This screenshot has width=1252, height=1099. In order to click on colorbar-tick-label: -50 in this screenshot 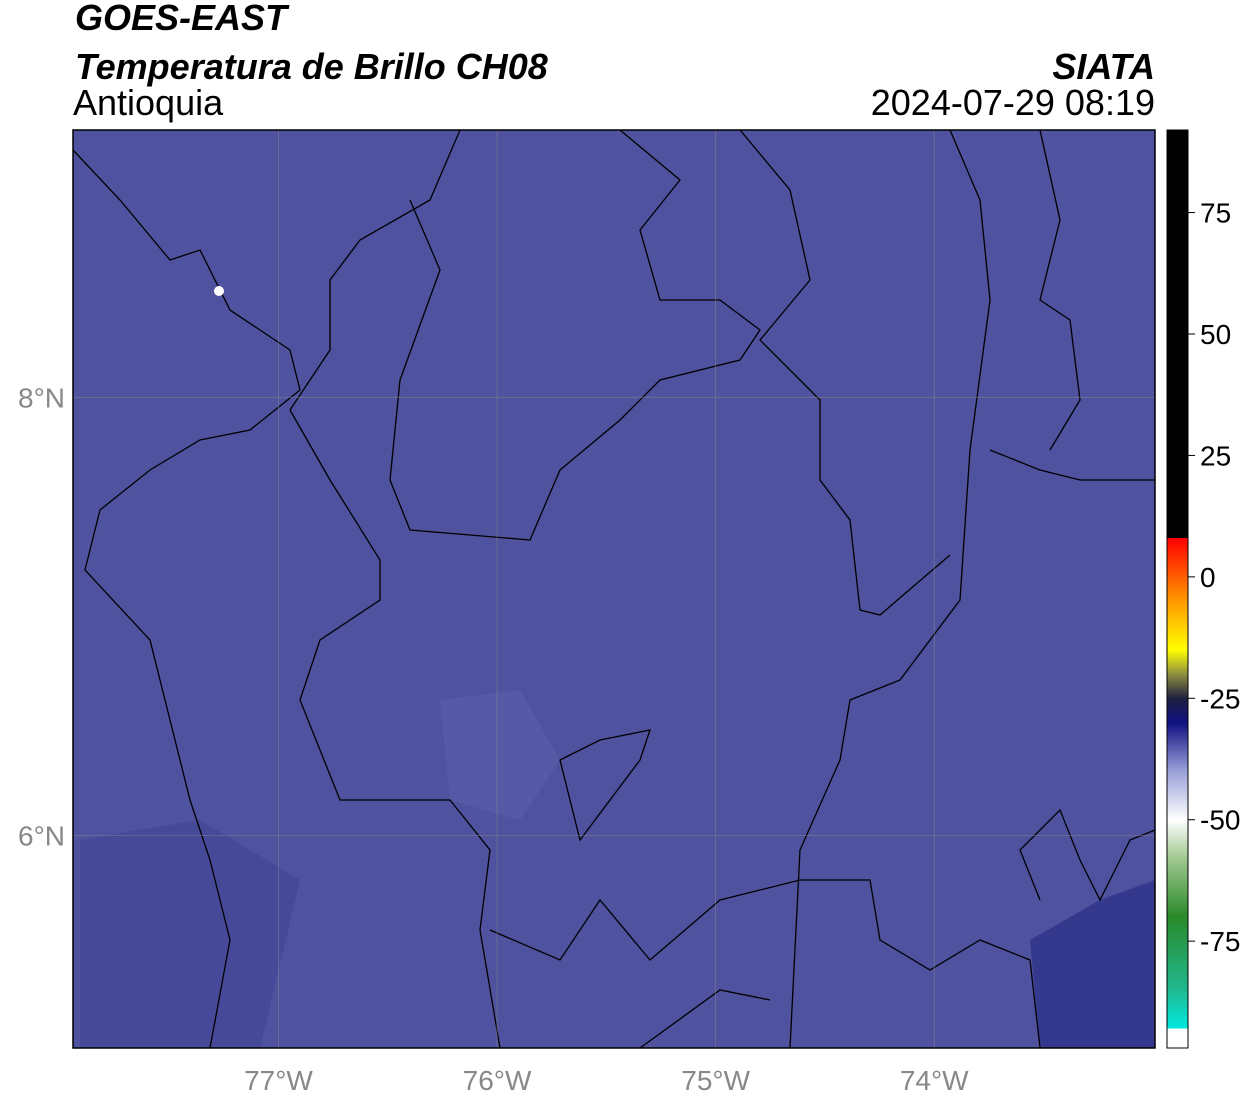, I will do `click(1220, 820)`.